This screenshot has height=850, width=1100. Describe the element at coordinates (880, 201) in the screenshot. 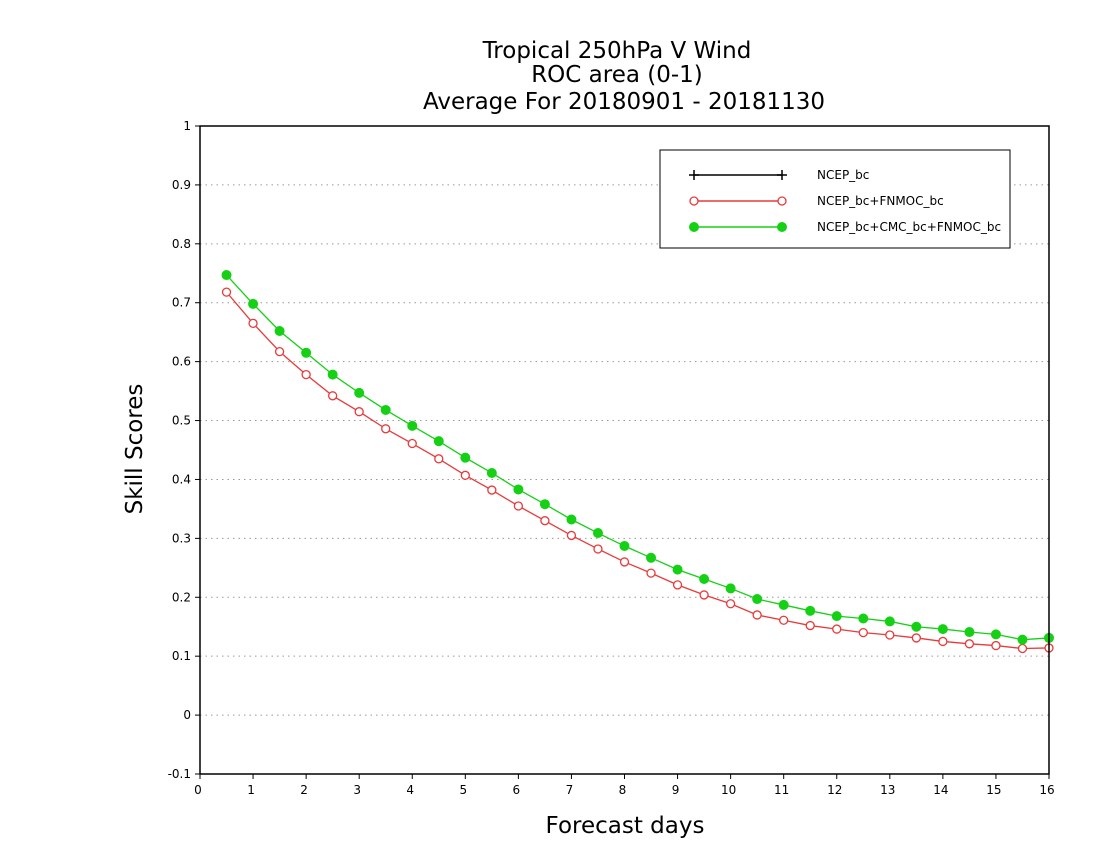

I see `legend-label: NCEP_bc+FNMOC_bc` at that location.